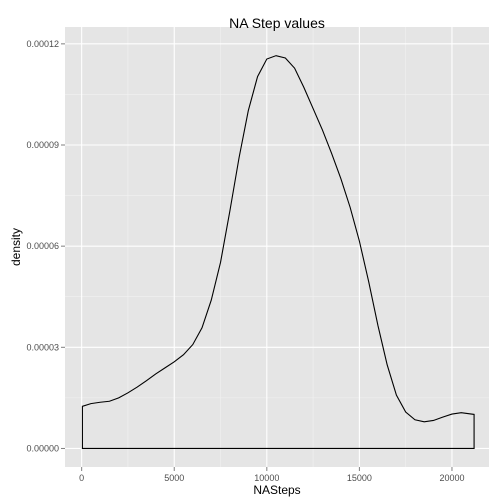 The width and height of the screenshot is (504, 504). Describe the element at coordinates (174, 478) in the screenshot. I see `x-tick-label: 5000` at that location.